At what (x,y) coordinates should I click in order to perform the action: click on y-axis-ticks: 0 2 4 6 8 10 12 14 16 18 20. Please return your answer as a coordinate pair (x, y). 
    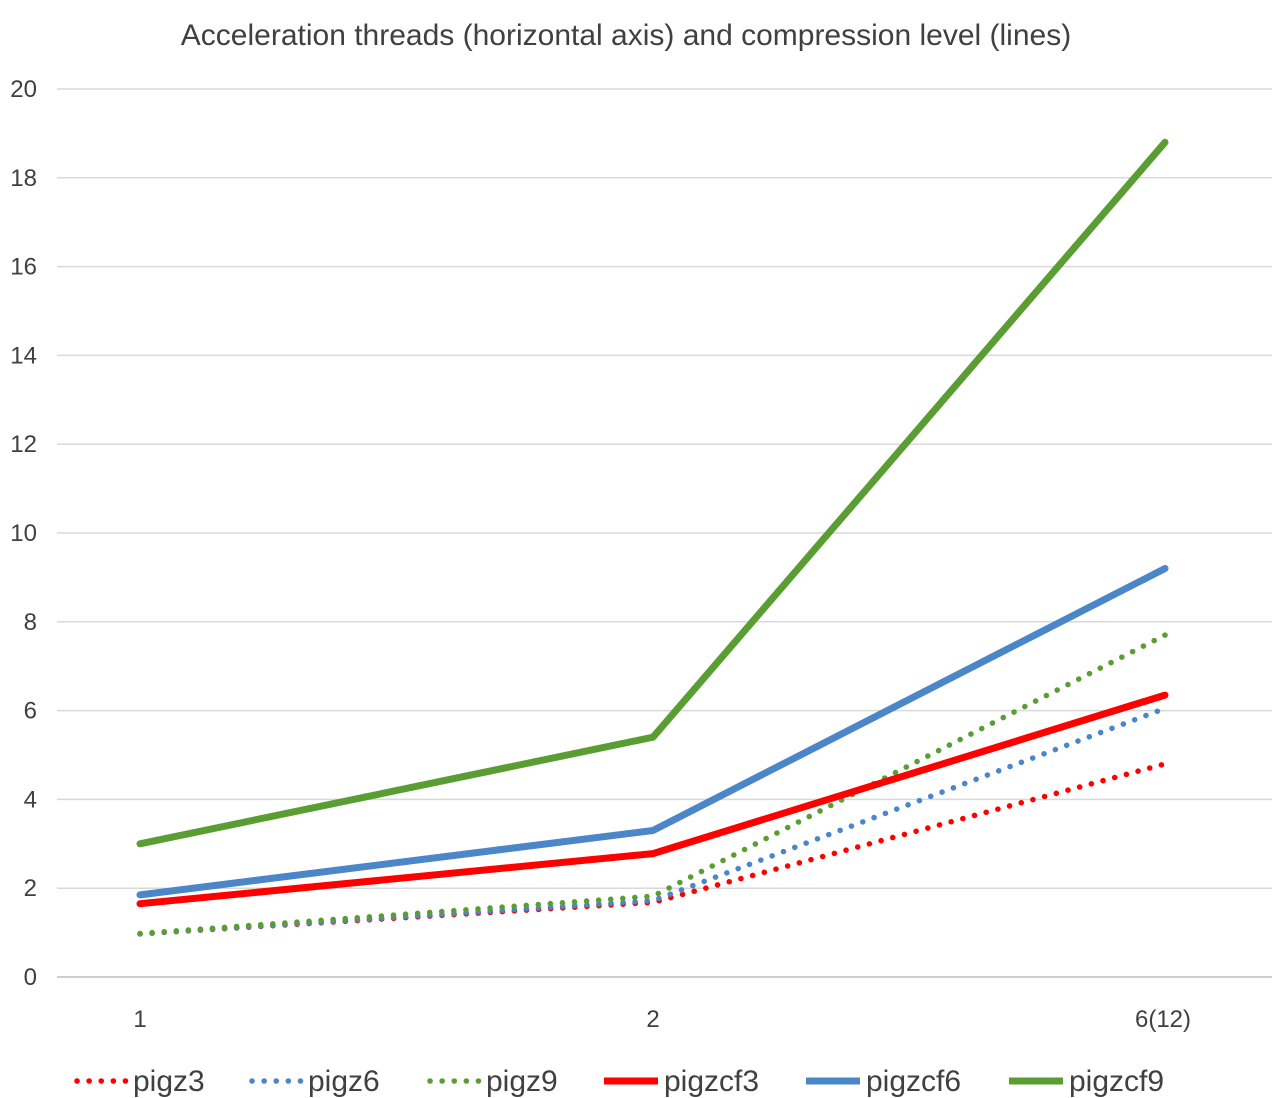
    Looking at the image, I should click on (23, 533).